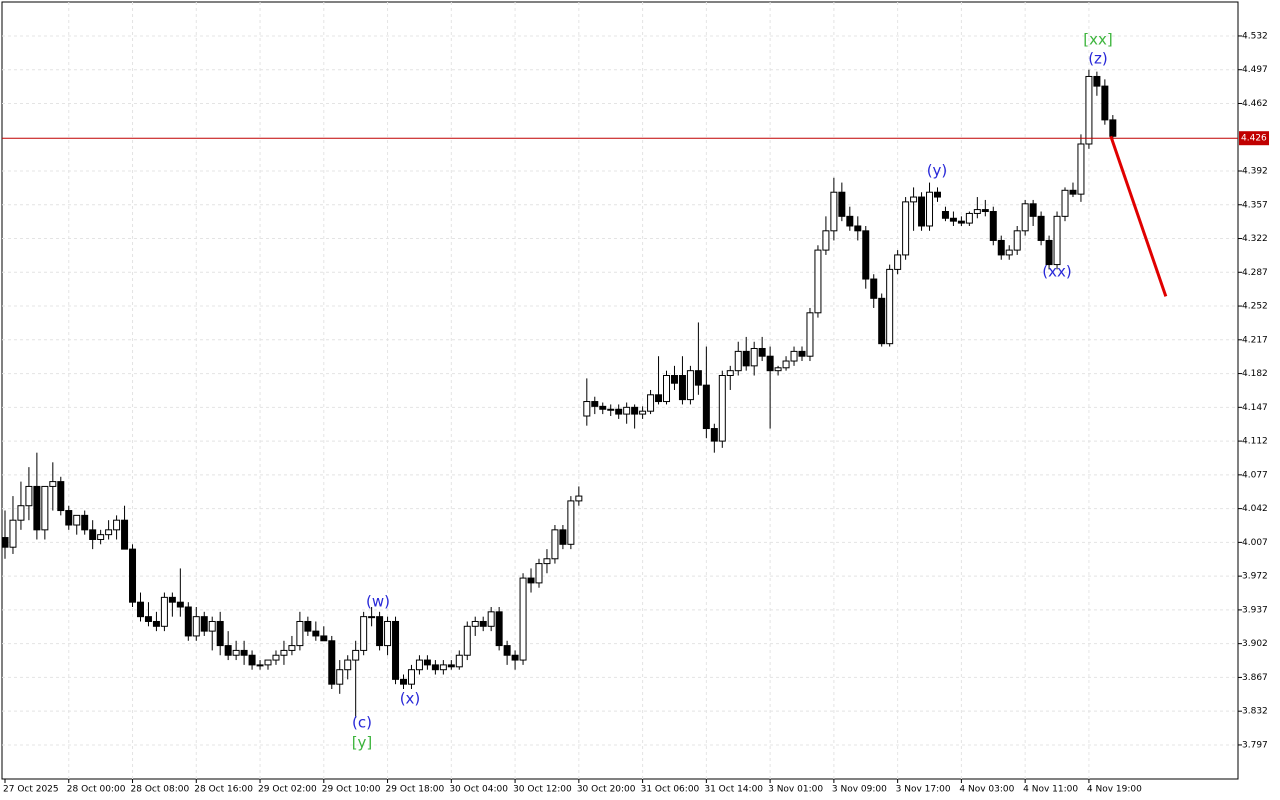 This screenshot has height=800, width=1280. Describe the element at coordinates (362, 743) in the screenshot. I see `wave-label: [y]` at that location.